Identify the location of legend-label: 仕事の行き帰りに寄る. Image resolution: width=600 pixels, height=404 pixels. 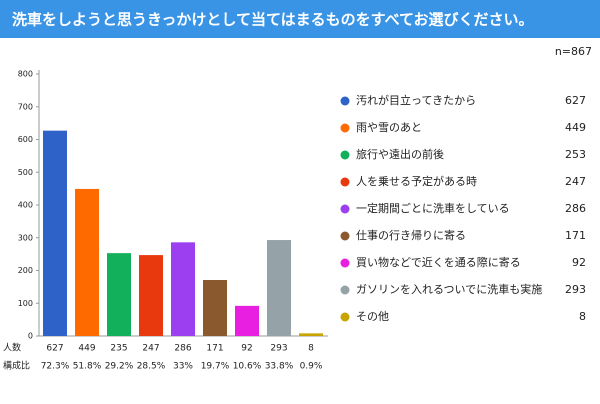
(411, 235).